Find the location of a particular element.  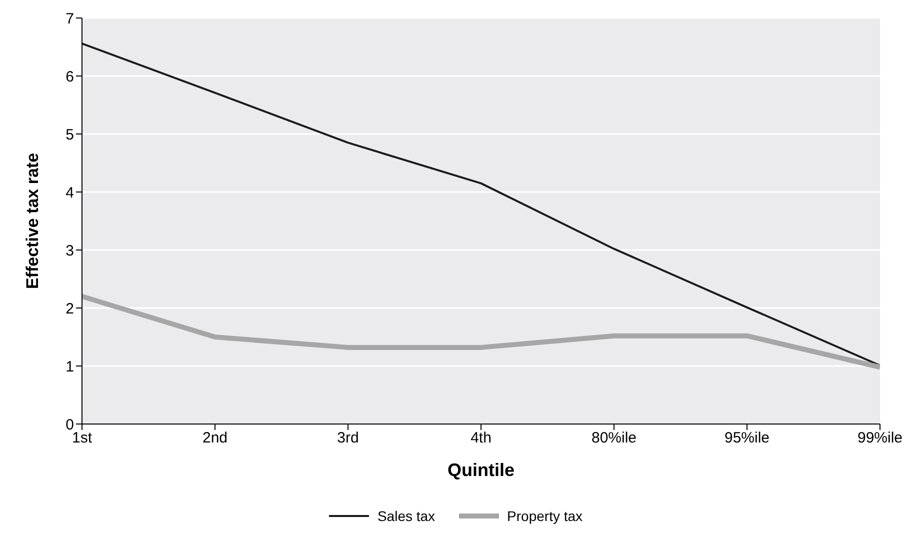

y-tick-label: 1 is located at coordinates (70, 367).